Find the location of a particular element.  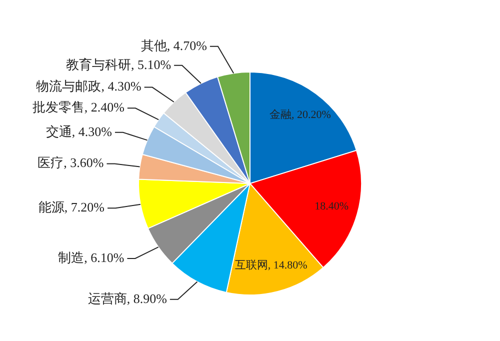

slice-label: 交通, 4.30% is located at coordinates (79, 131).